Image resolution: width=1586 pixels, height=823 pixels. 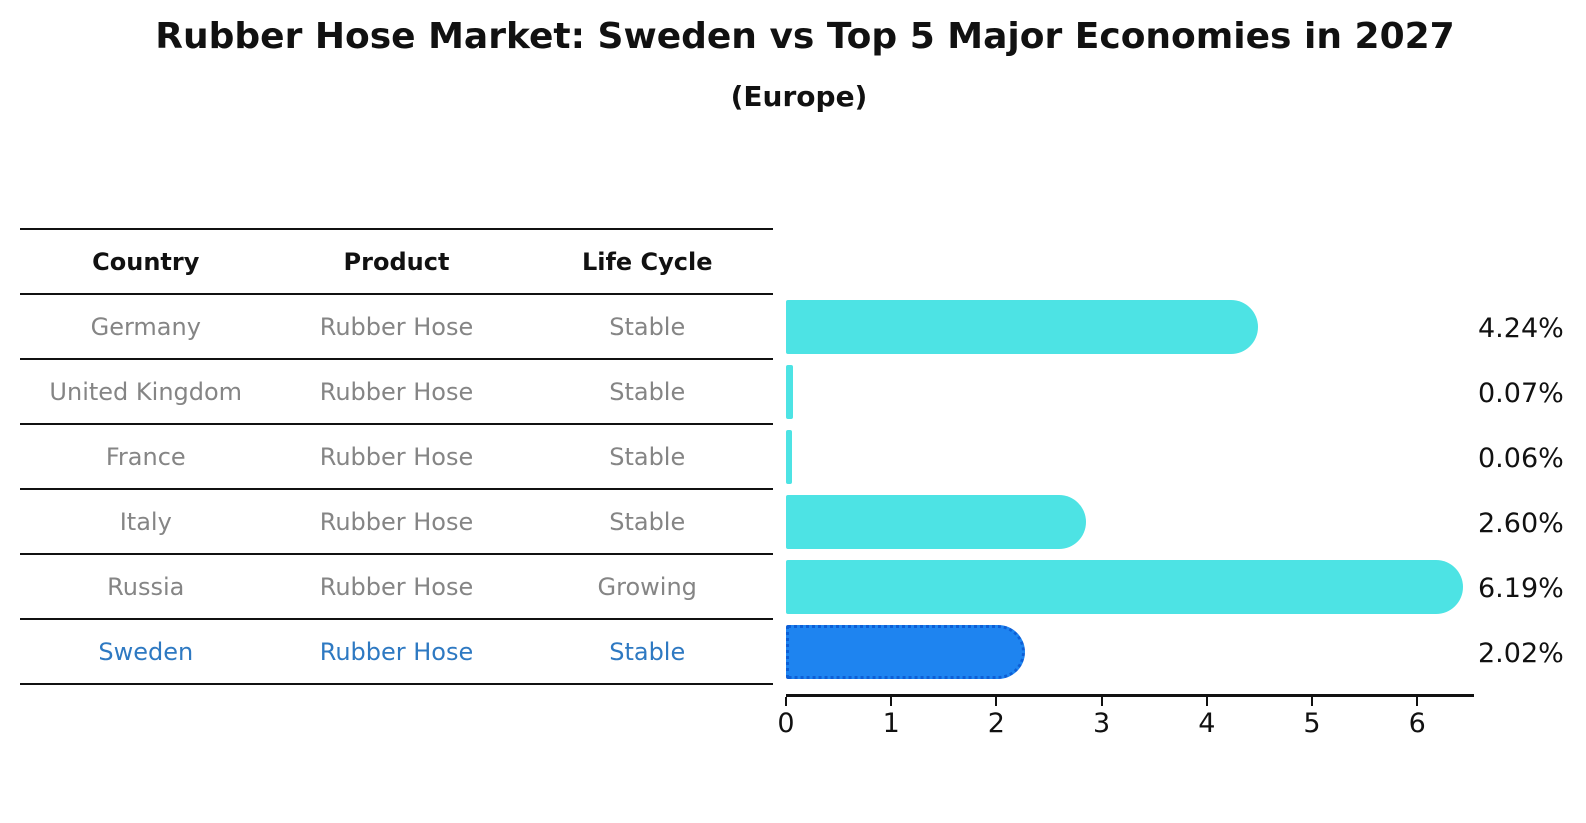 I want to click on x-tick-label-2: 2, so click(x=996, y=723).